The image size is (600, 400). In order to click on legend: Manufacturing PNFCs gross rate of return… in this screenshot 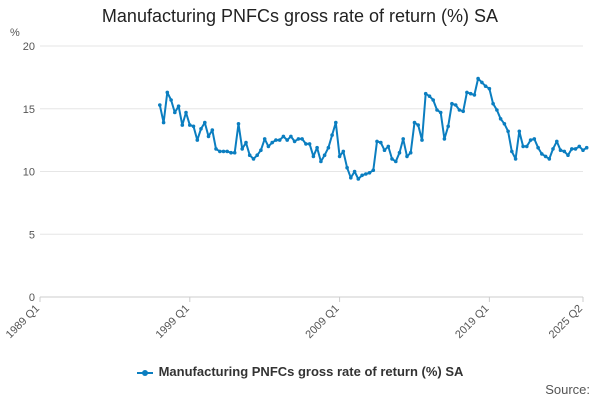, I will do `click(300, 371)`.